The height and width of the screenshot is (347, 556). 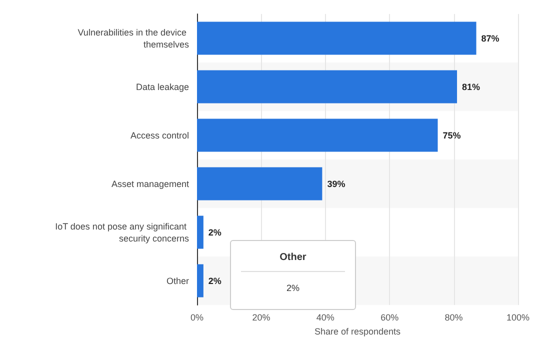 I want to click on x-tick-label: 100%, so click(x=518, y=317).